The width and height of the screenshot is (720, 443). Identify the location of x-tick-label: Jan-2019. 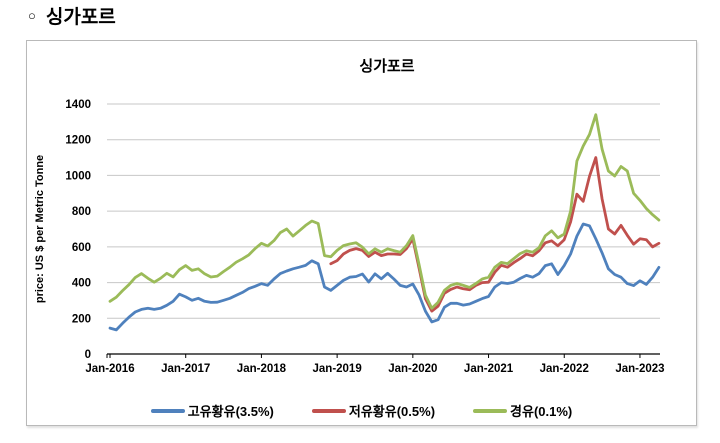
(337, 369).